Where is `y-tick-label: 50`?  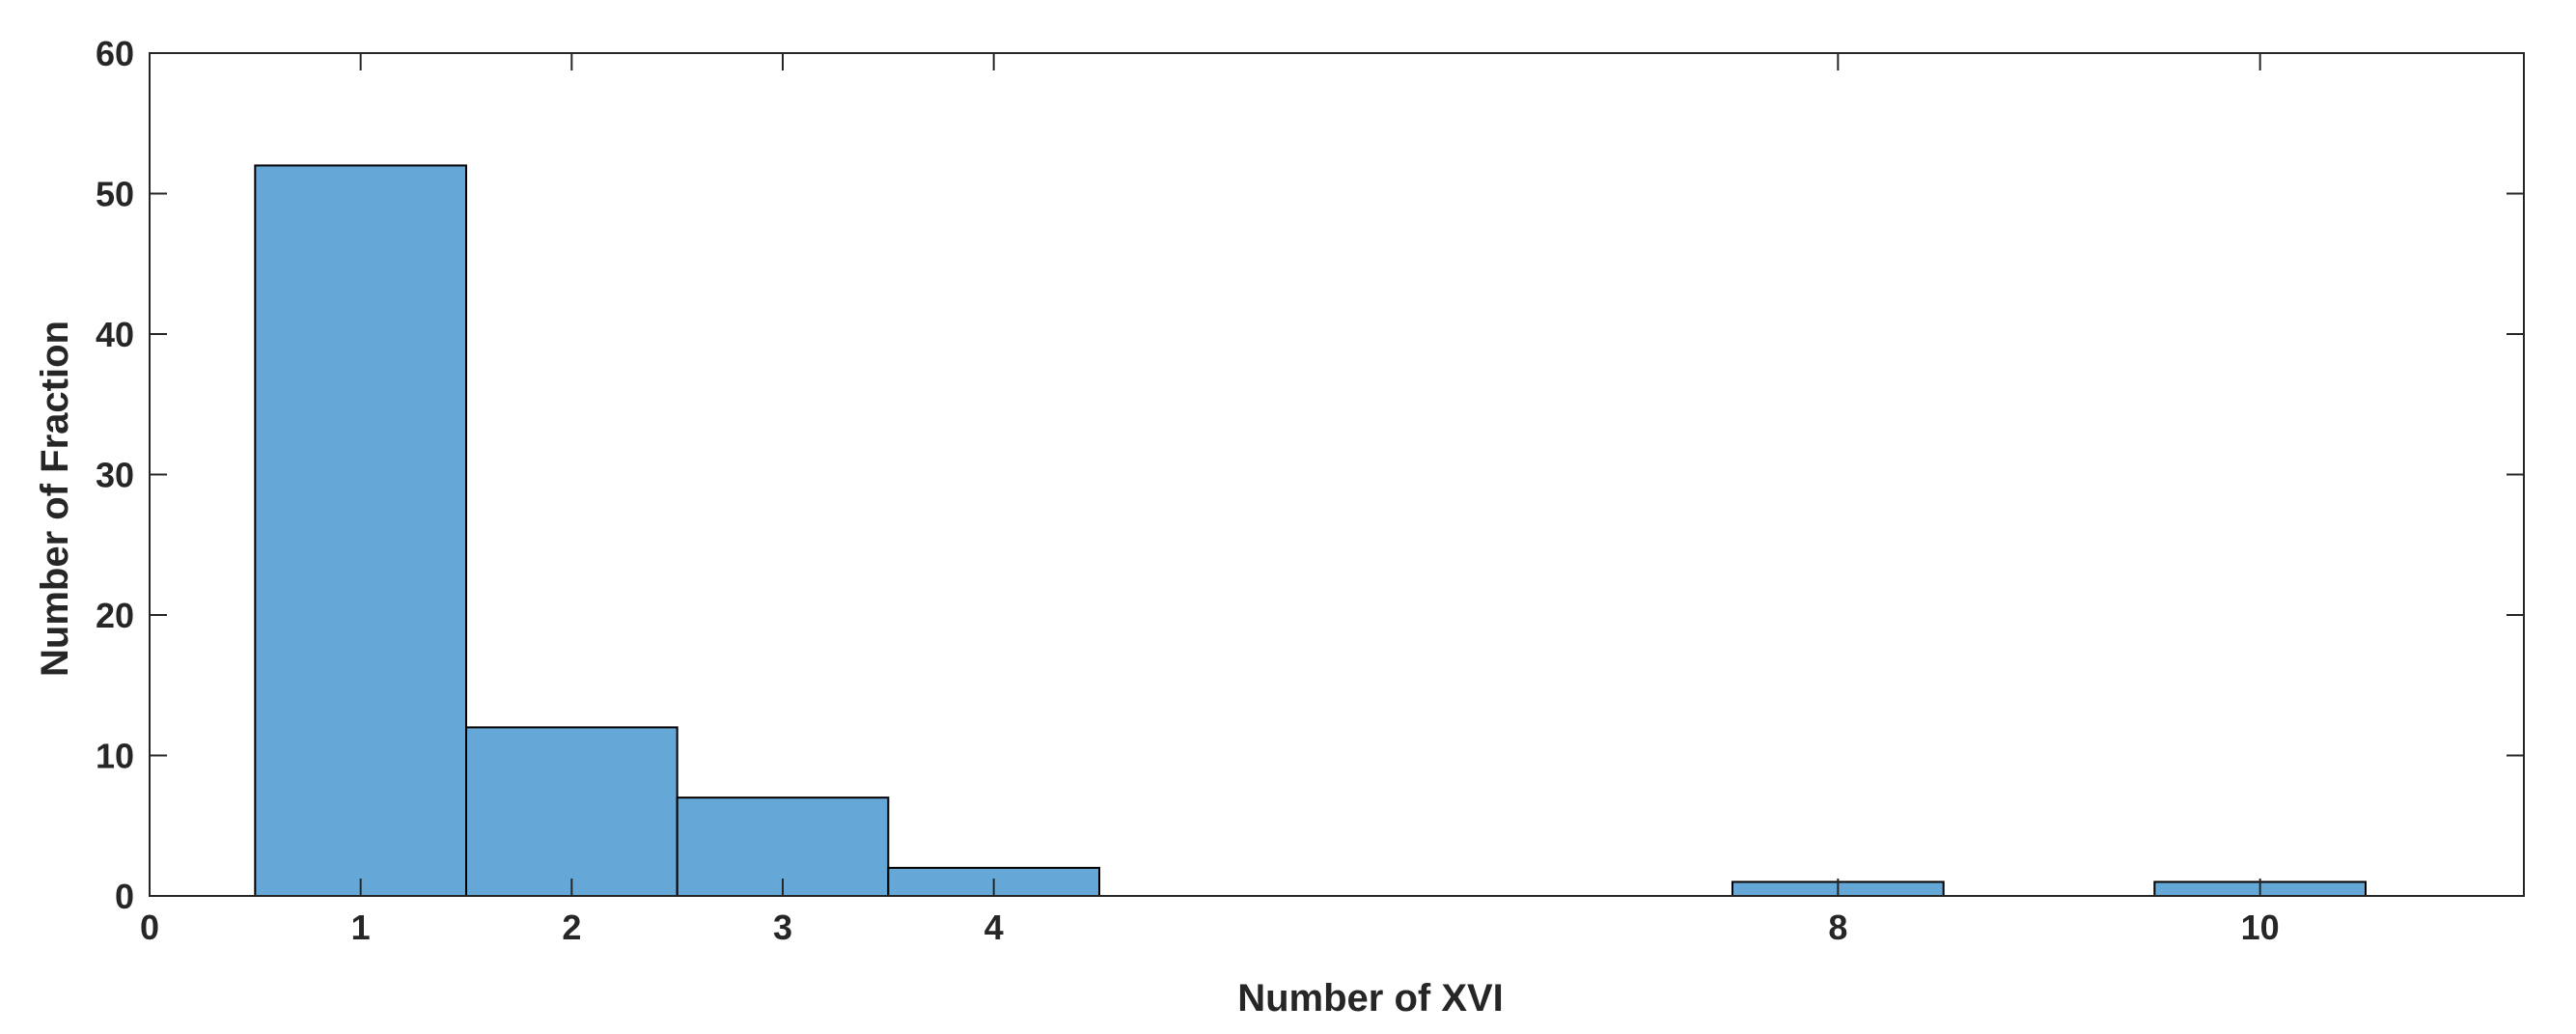 y-tick-label: 50 is located at coordinates (115, 194).